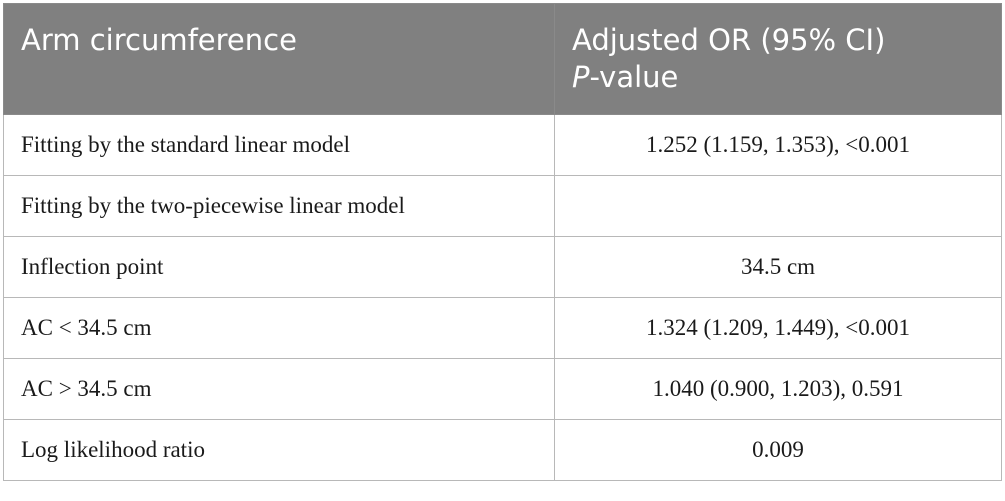 Image resolution: width=1005 pixels, height=501 pixels. I want to click on table-row: Log likelihood ratio 0.009, so click(502, 450).